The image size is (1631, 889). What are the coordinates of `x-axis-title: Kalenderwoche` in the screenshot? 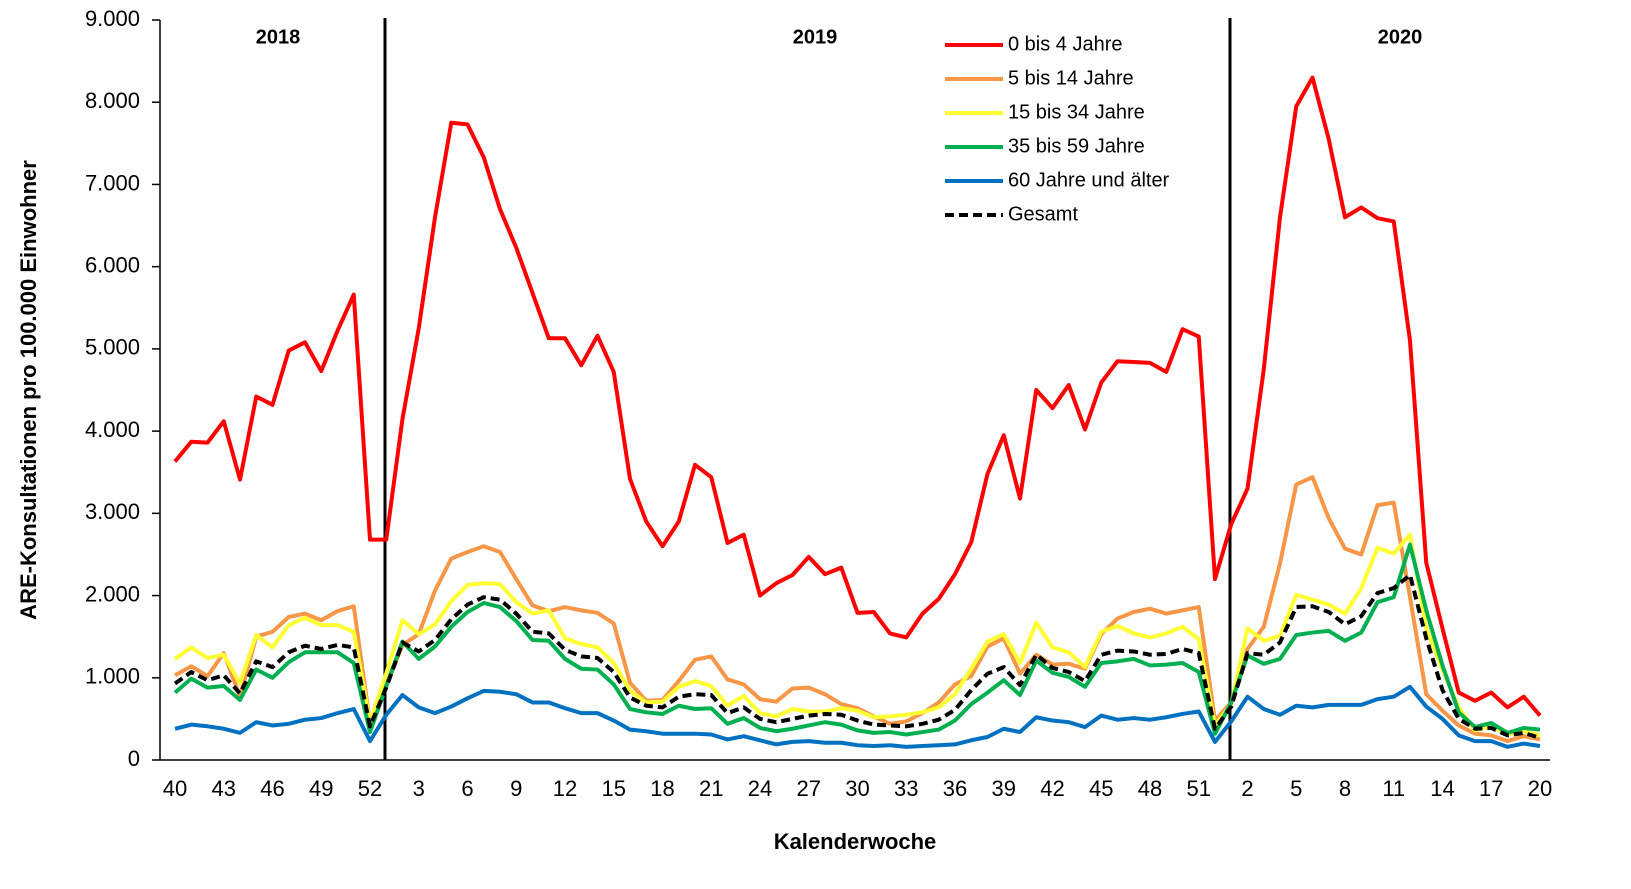 It's located at (855, 841).